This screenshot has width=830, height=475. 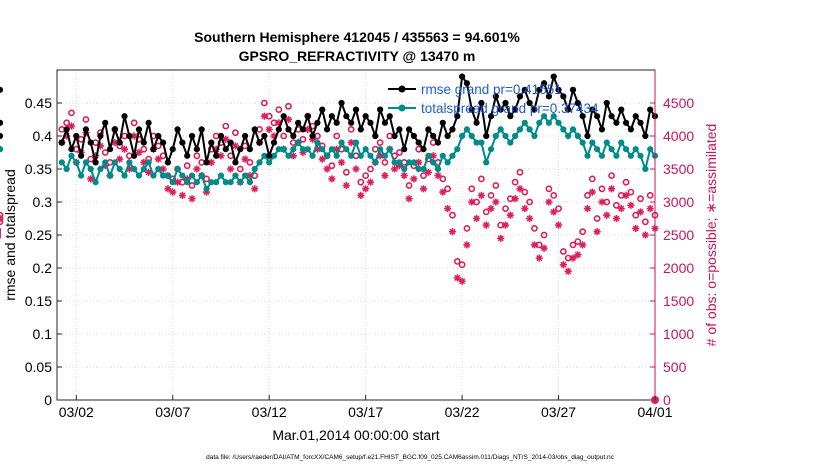 I want to click on x-tick-label: 03/02, so click(x=76, y=412).